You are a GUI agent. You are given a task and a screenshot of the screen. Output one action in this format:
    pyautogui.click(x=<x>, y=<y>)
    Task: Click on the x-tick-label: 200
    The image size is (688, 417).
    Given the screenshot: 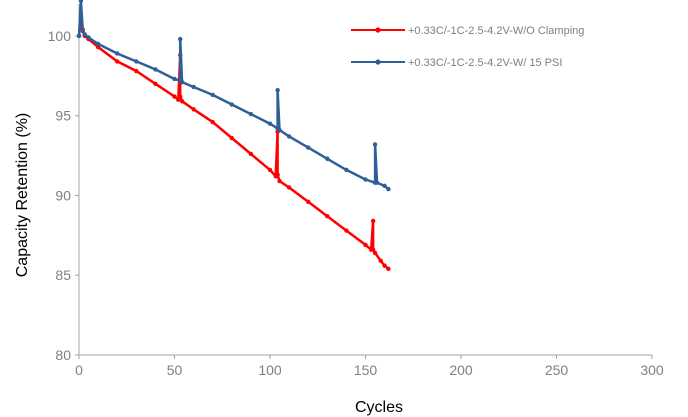 What is the action you would take?
    pyautogui.click(x=461, y=370)
    